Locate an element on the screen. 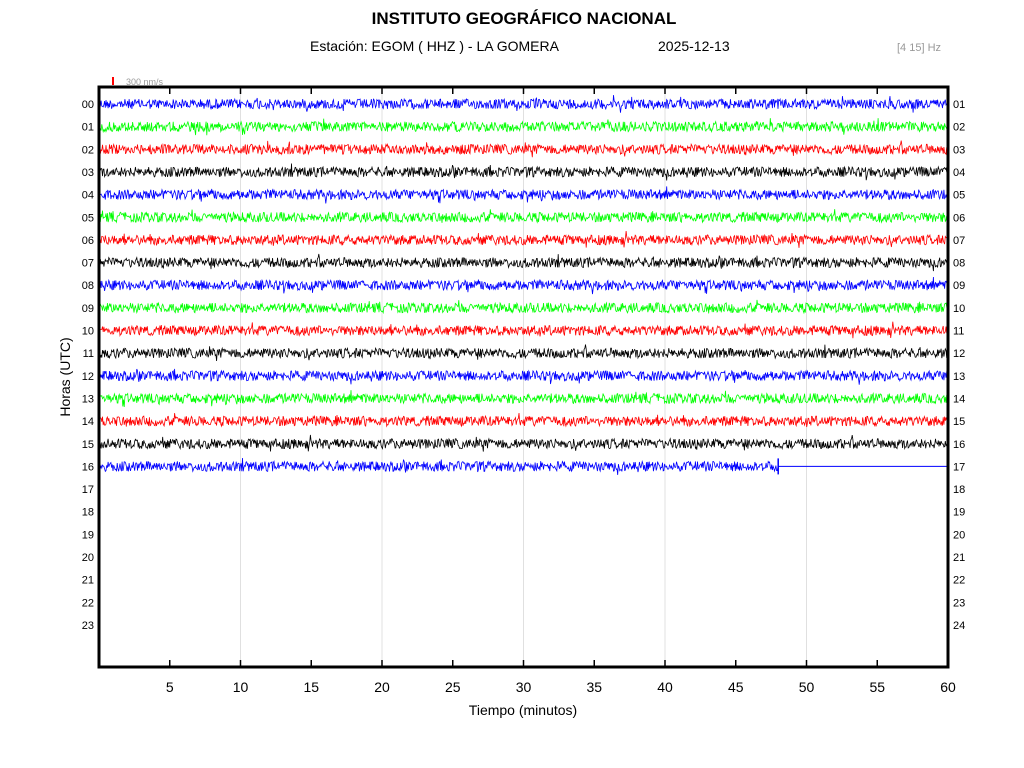  hour-label-right: 23 is located at coordinates (959, 603).